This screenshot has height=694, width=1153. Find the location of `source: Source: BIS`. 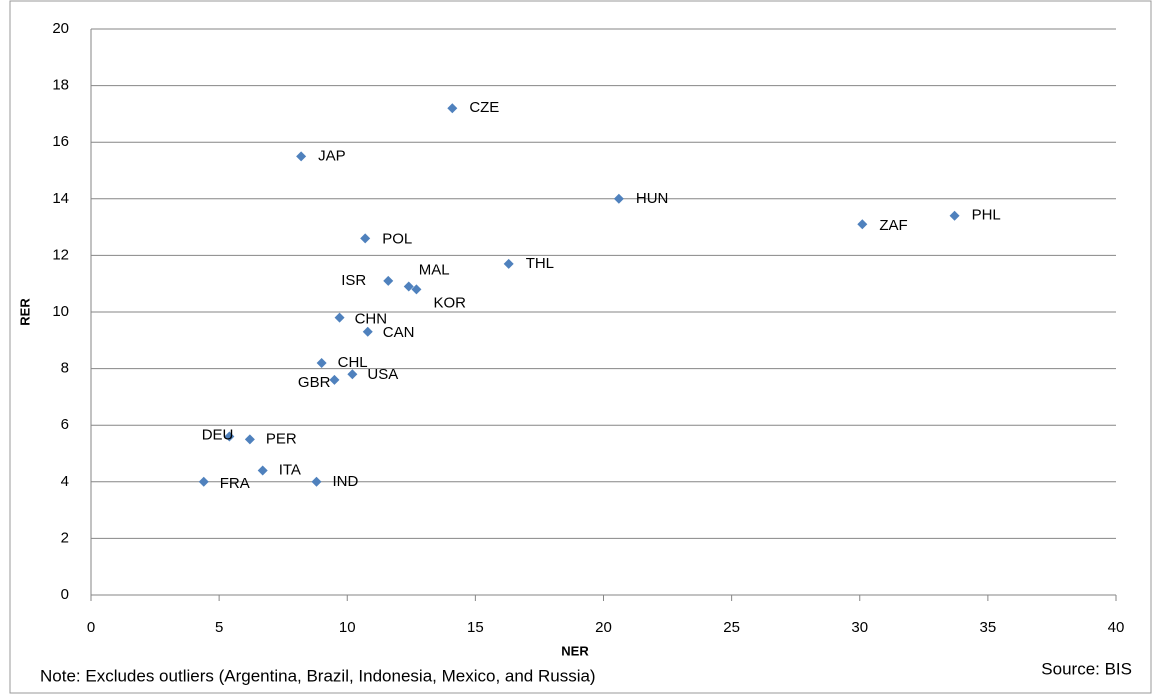

source: Source: BIS is located at coordinates (1086, 668).